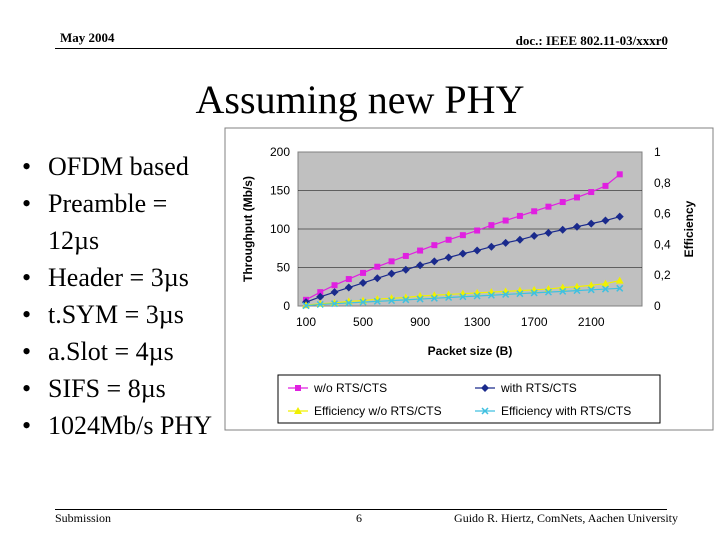 The width and height of the screenshot is (720, 545). What do you see at coordinates (361, 48) in the screenshot?
I see `header-rule` at bounding box center [361, 48].